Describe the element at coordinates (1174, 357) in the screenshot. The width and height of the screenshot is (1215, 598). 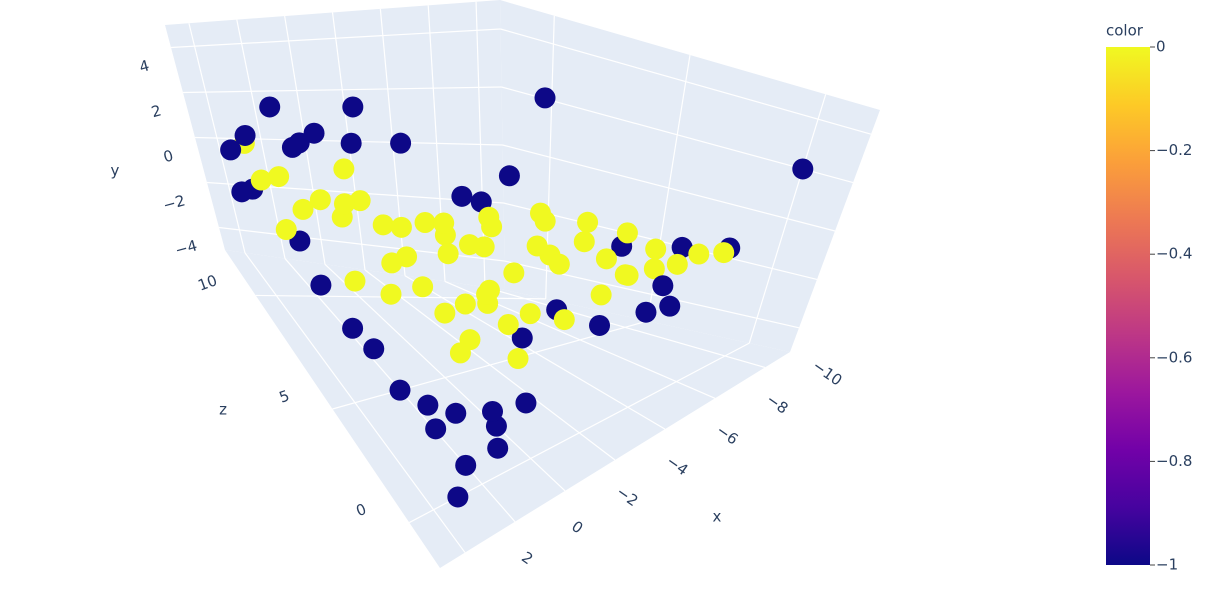
I see `colorbar-tick-label: −0.6` at that location.